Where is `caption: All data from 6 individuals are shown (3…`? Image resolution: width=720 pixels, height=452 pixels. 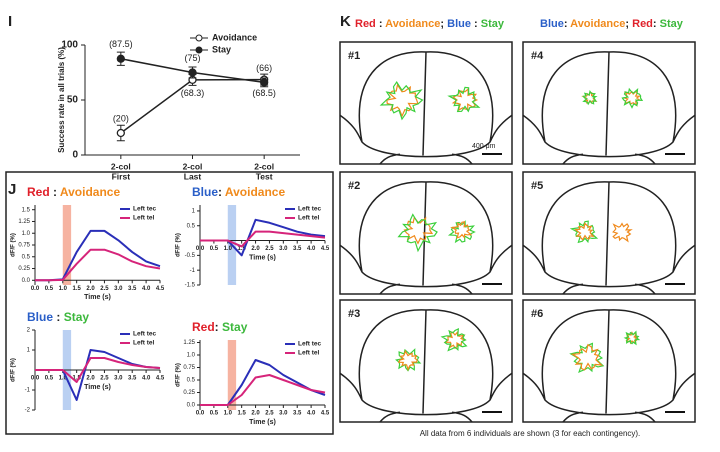
caption: All data from 6 individuals are shown (3… is located at coordinates (530, 433).